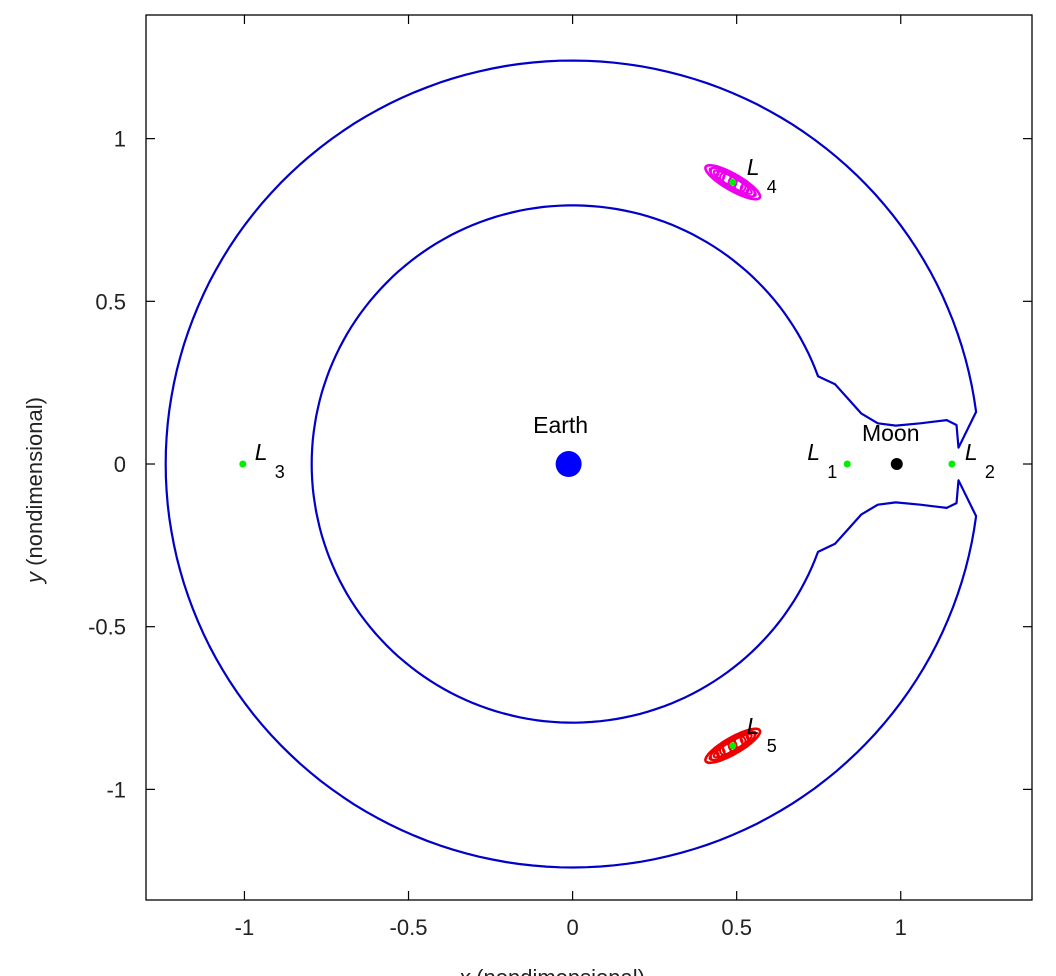 The width and height of the screenshot is (1056, 976). I want to click on l5-orbit, so click(733, 746).